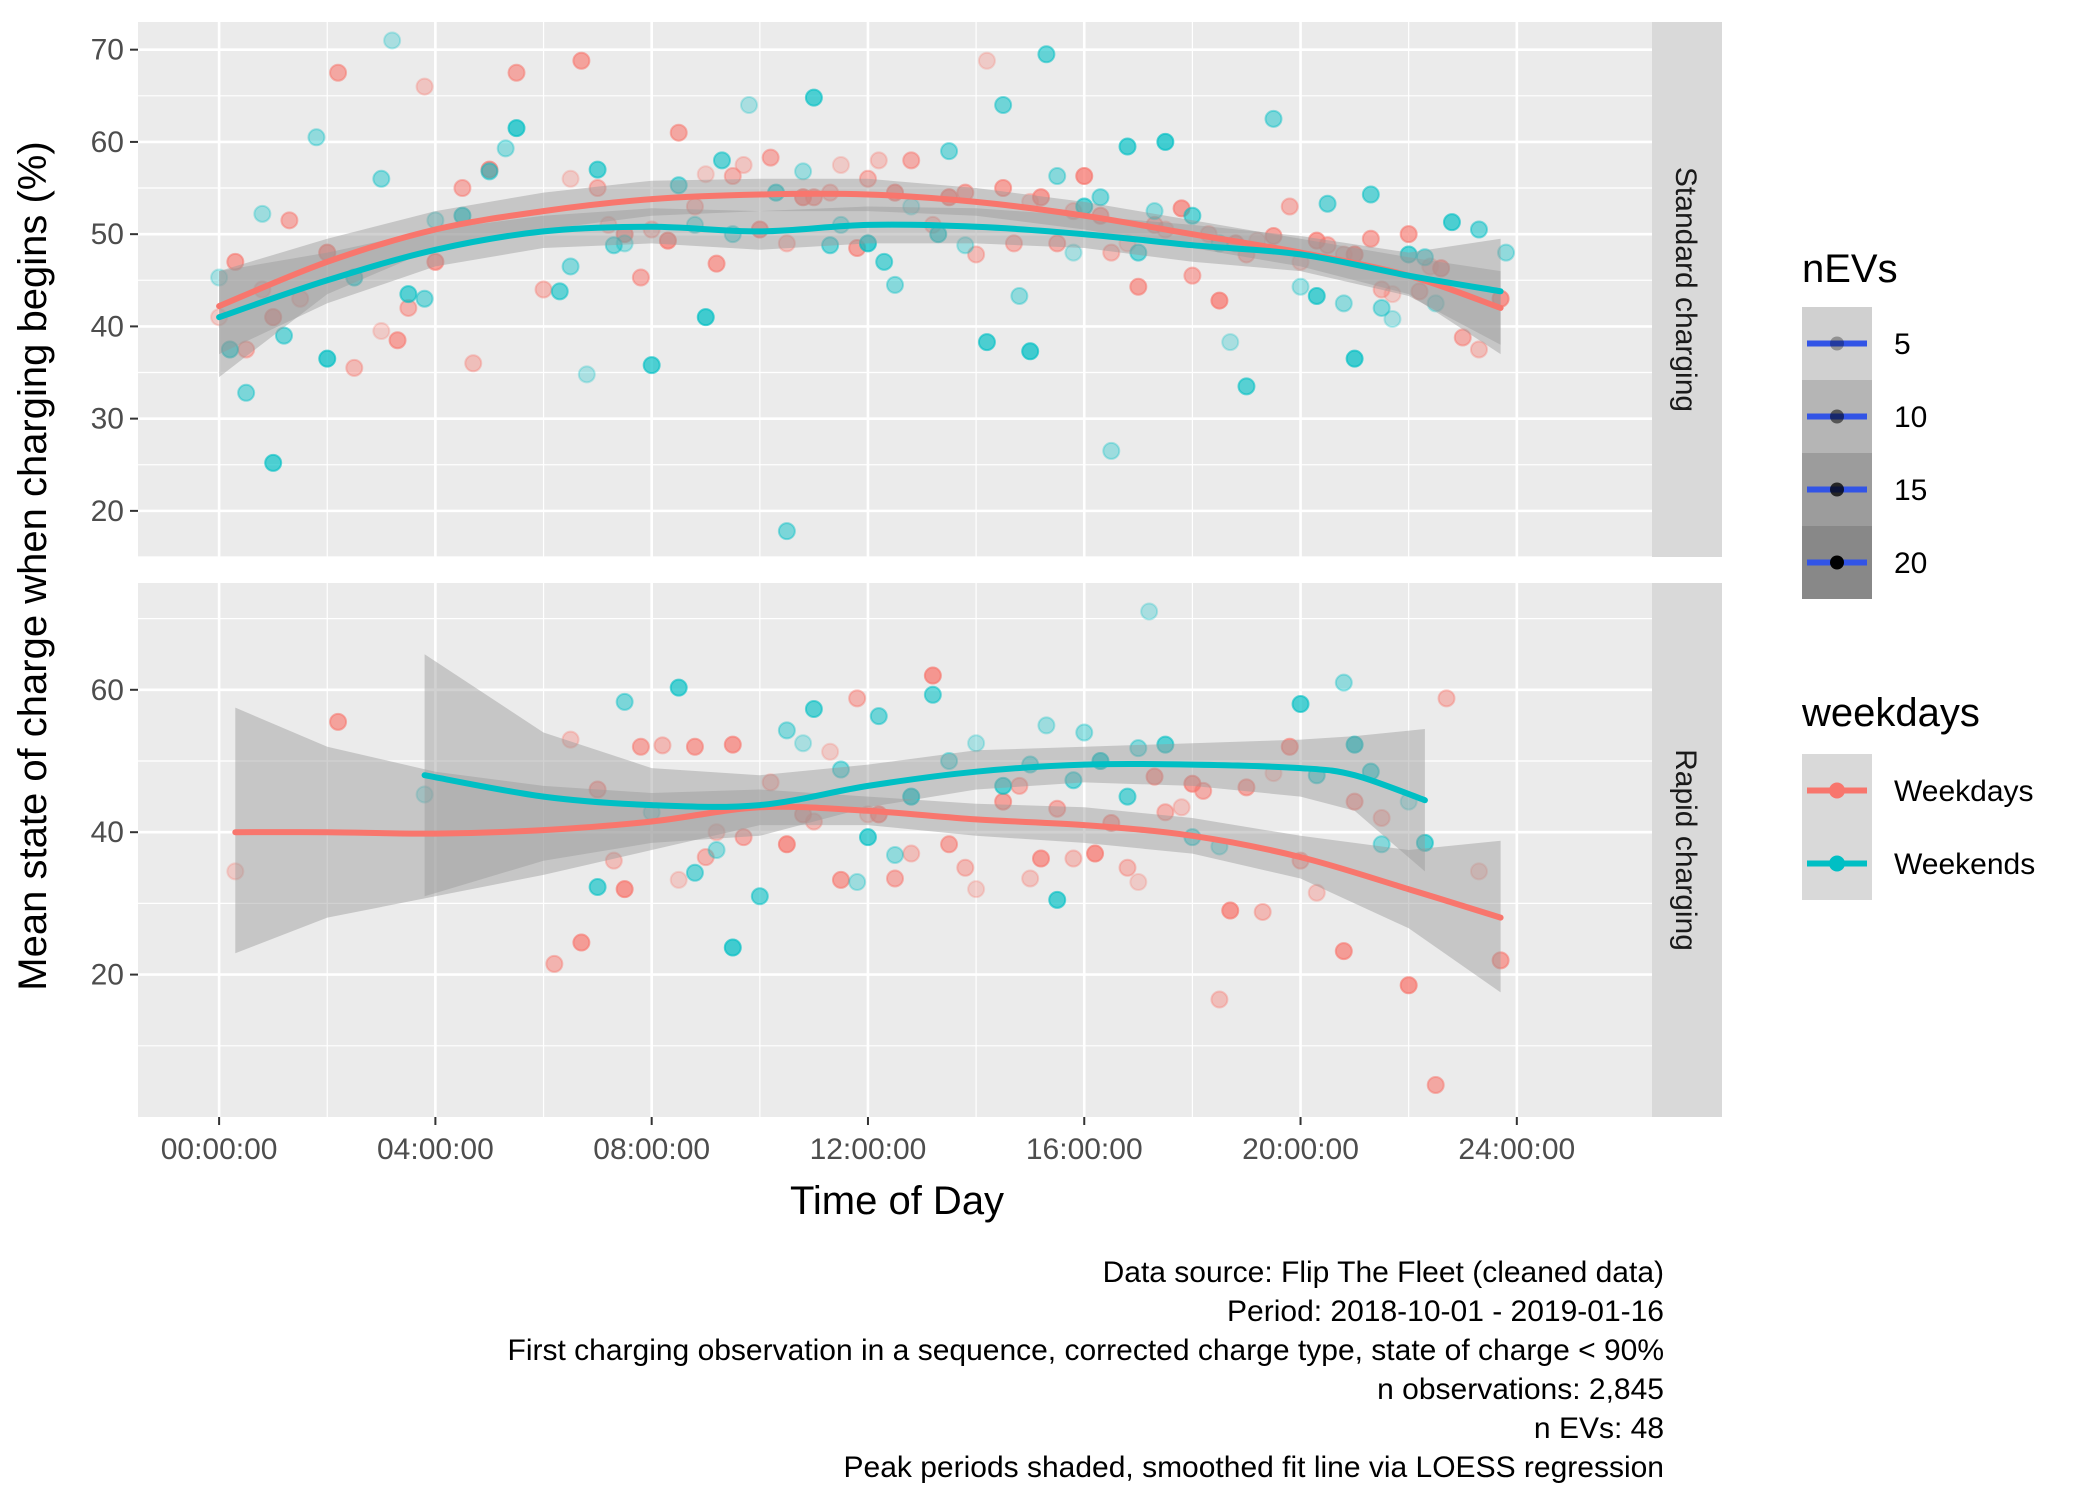 The width and height of the screenshot is (2099, 1499). Describe the element at coordinates (1445, 1311) in the screenshot. I see `caption-line: Period: 2018-10-01 - 2019-01-16` at that location.